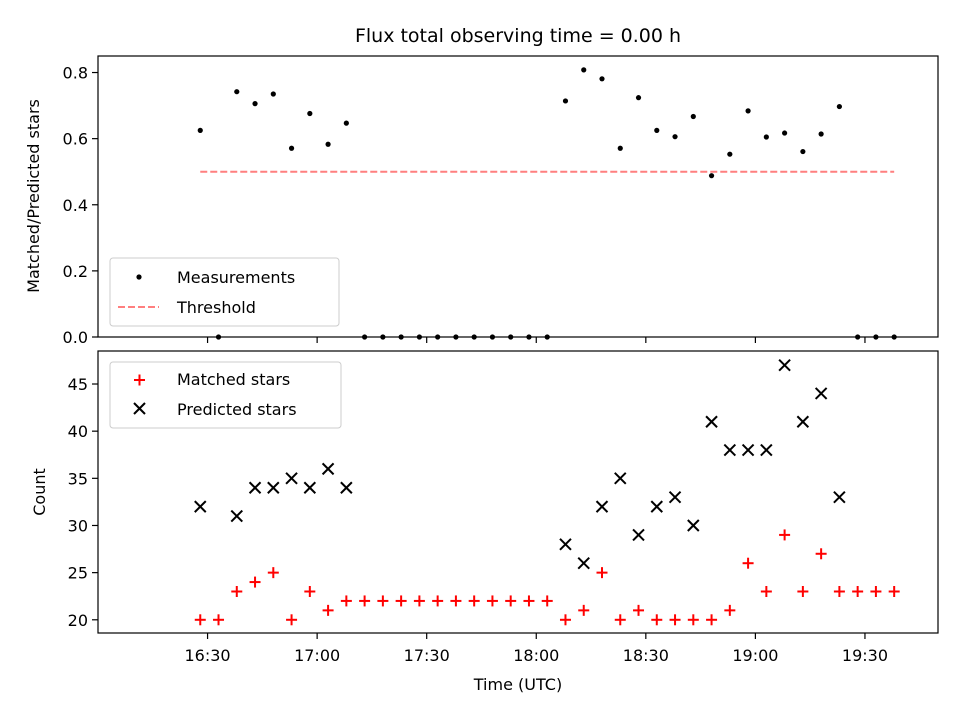 The width and height of the screenshot is (960, 720). I want to click on bottom-x-ticks: 16:30 17:00 17:30 18:00 18:30 19:00 19:30, so click(536, 649).